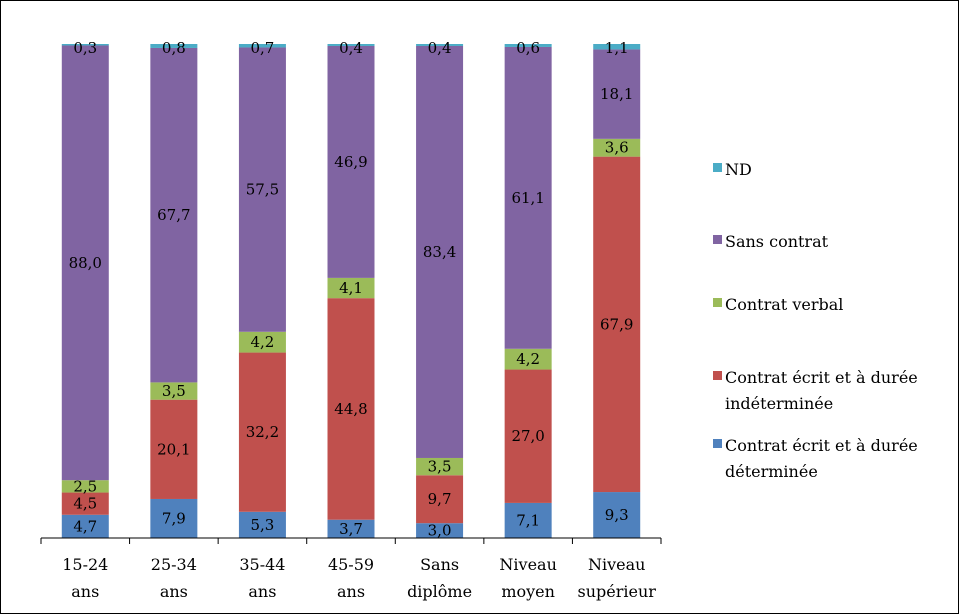  I want to click on data-label: 2,5, so click(85, 486).